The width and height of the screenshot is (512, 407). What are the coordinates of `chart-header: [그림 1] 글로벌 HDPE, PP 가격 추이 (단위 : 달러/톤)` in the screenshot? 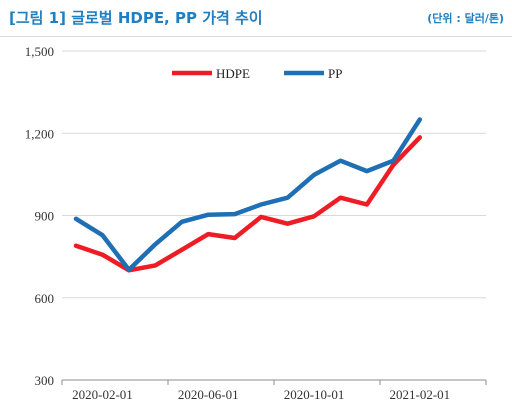 It's located at (256, 18).